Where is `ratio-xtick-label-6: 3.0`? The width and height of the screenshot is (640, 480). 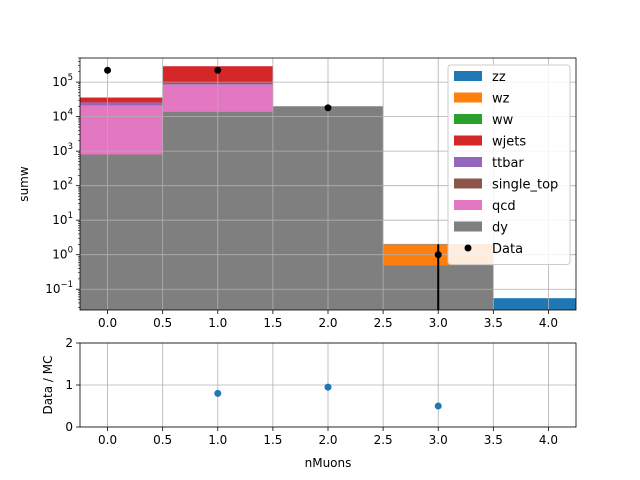 ratio-xtick-label-6: 3.0 is located at coordinates (438, 440).